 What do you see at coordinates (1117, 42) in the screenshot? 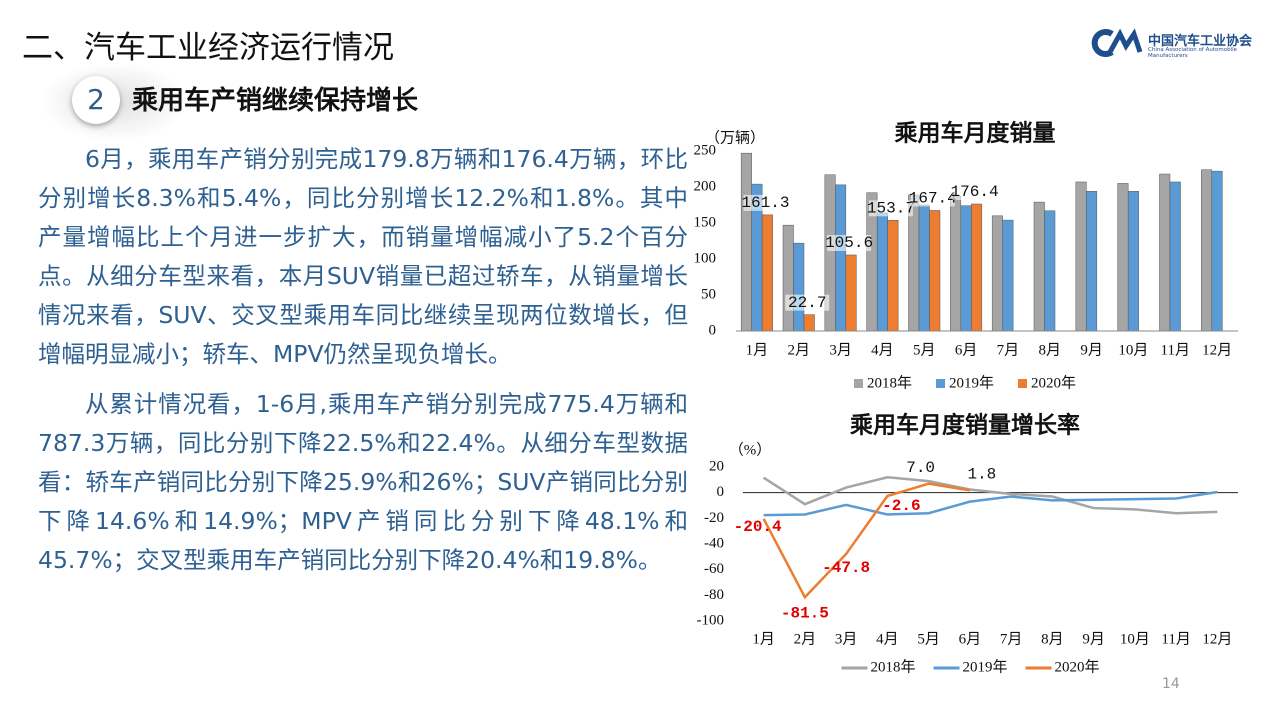
I see `logo` at bounding box center [1117, 42].